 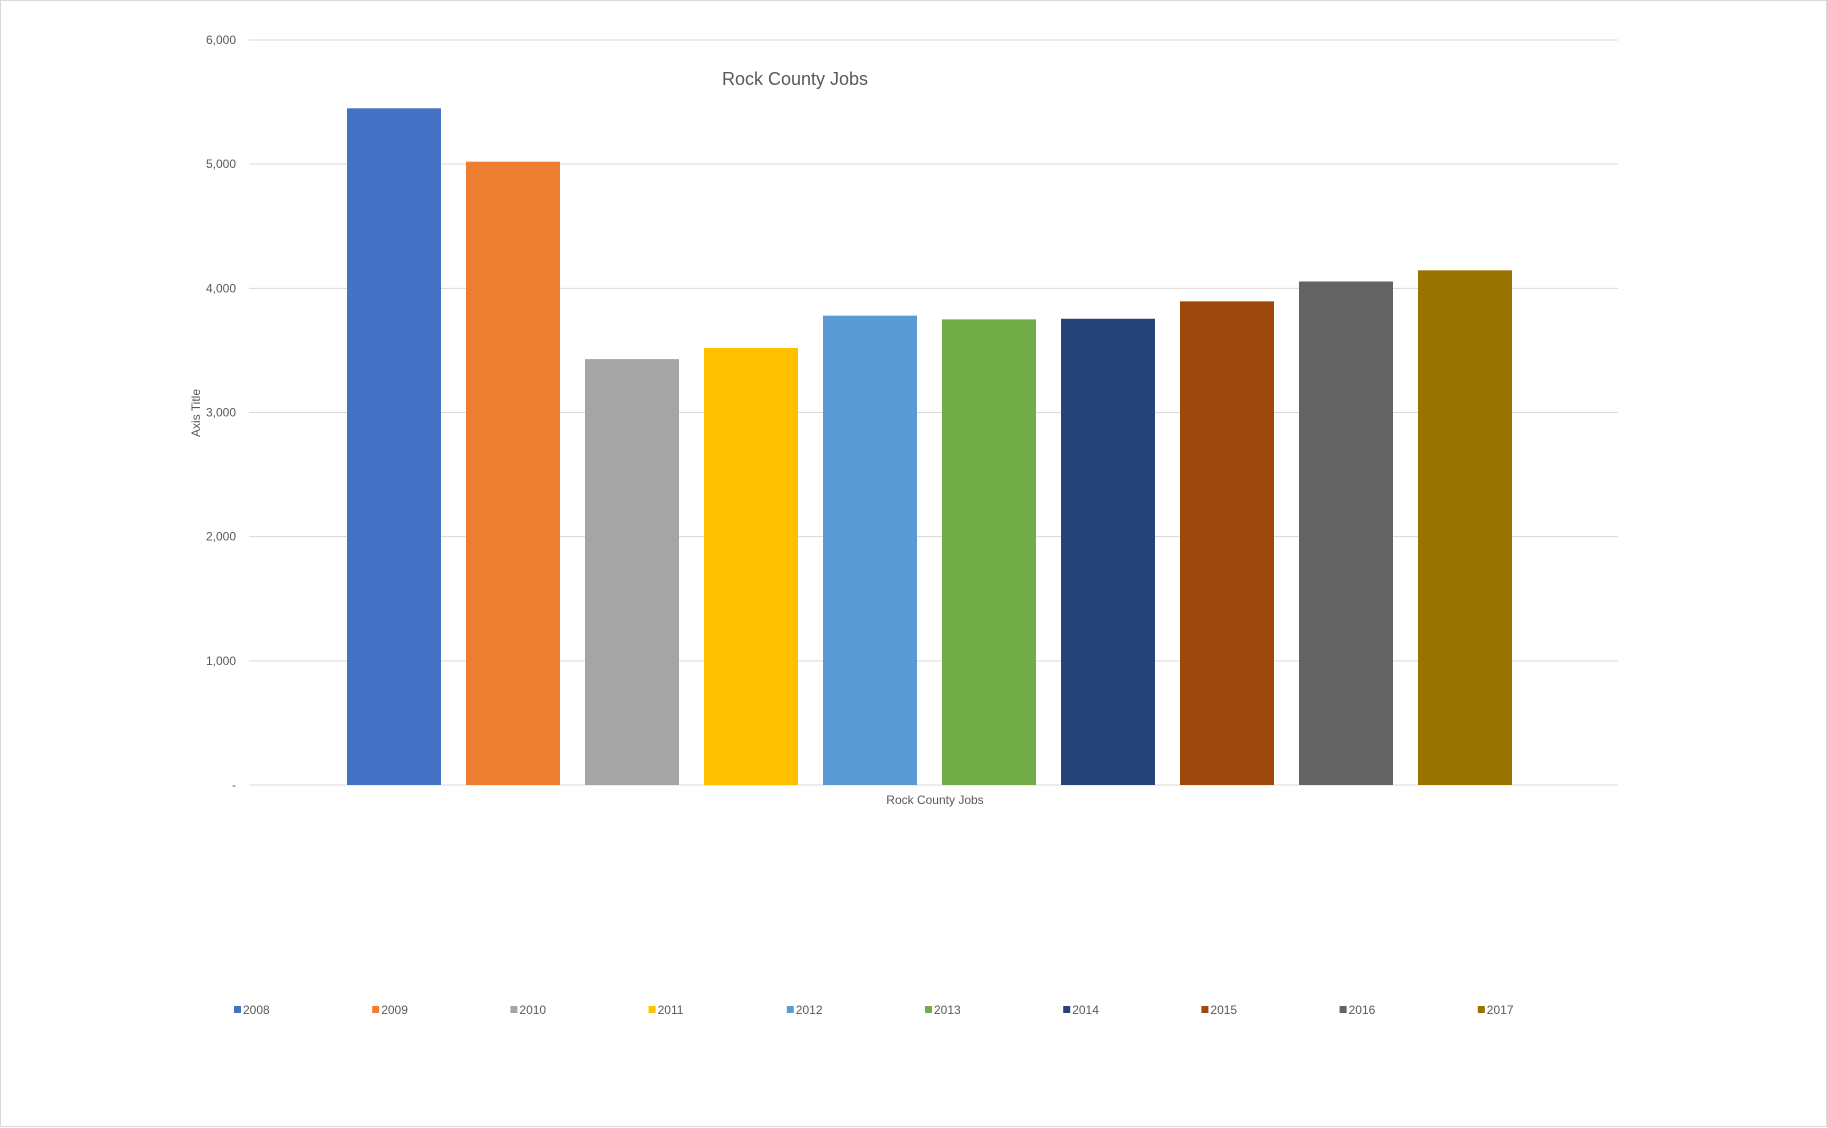 I want to click on legend-swatch-2017, so click(x=1481, y=1009).